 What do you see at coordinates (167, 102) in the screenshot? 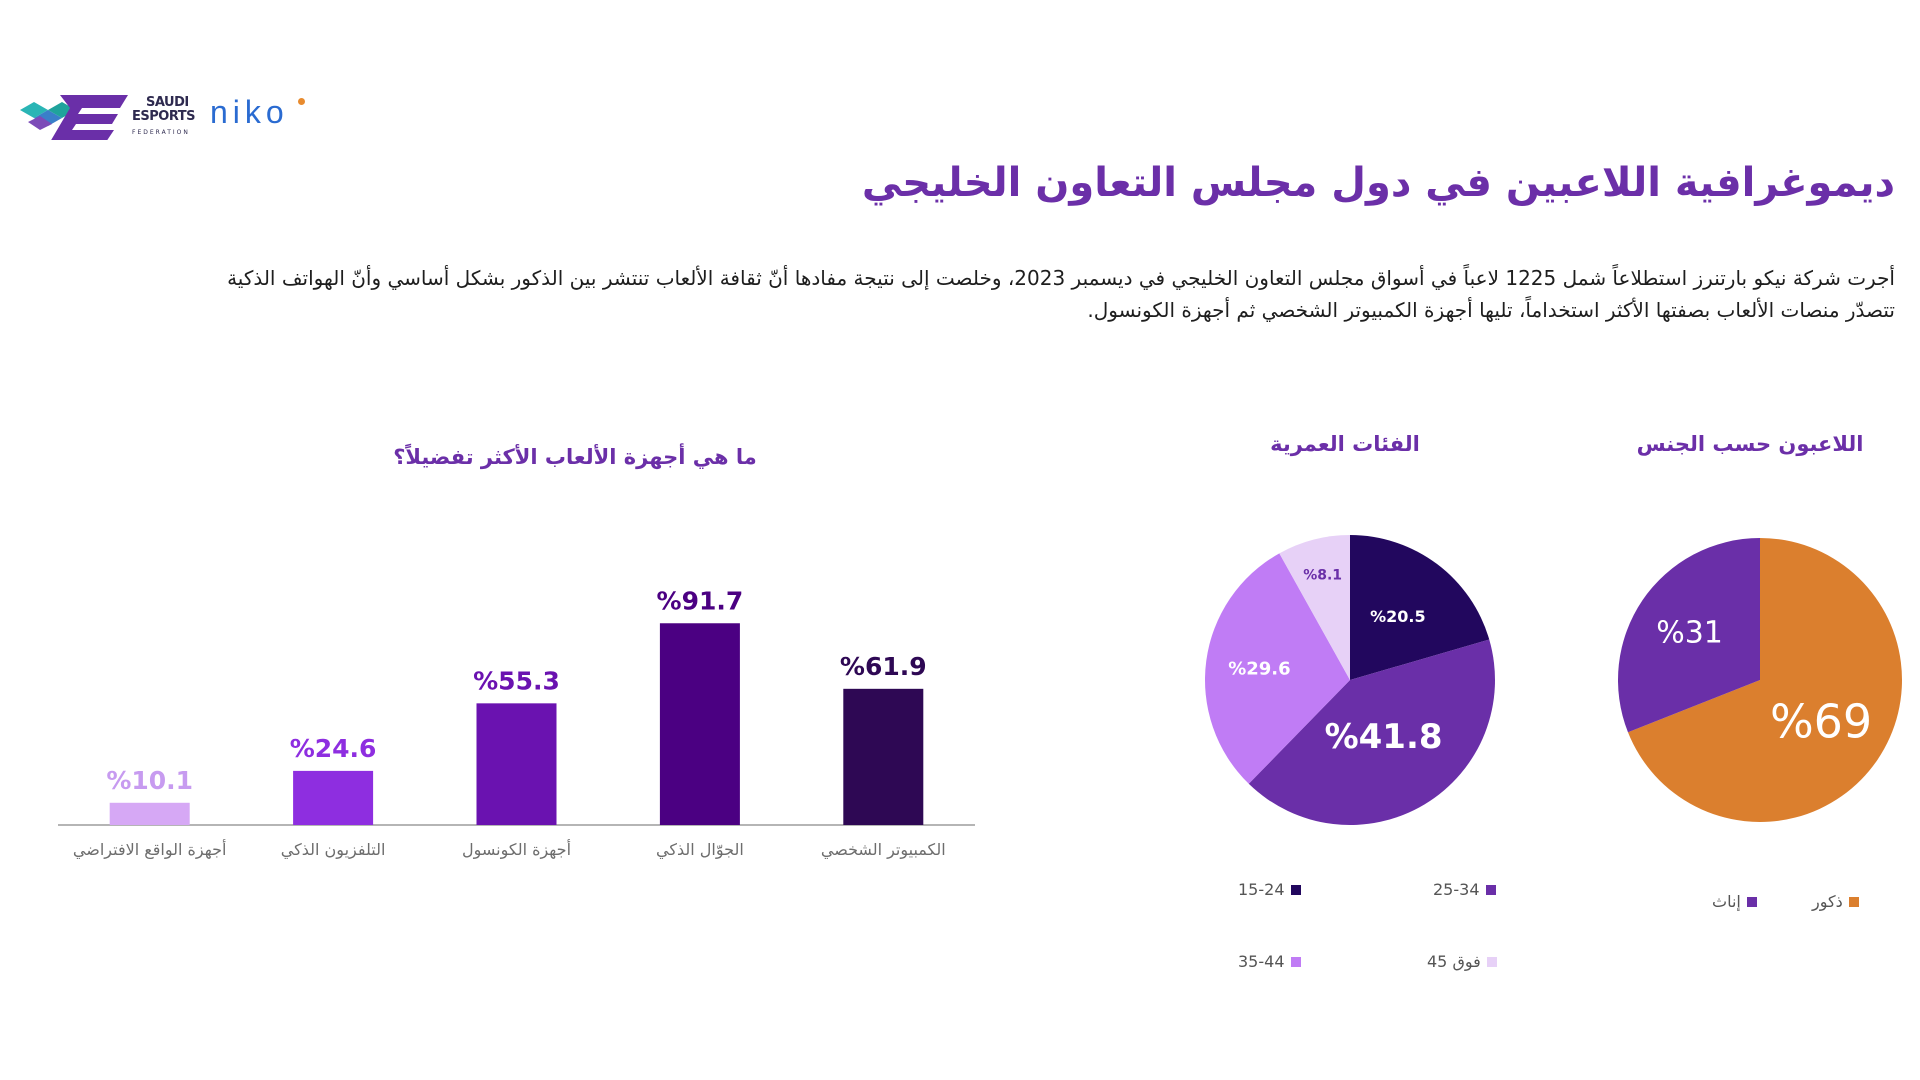
I see `logo-line1: SAUDI` at bounding box center [167, 102].